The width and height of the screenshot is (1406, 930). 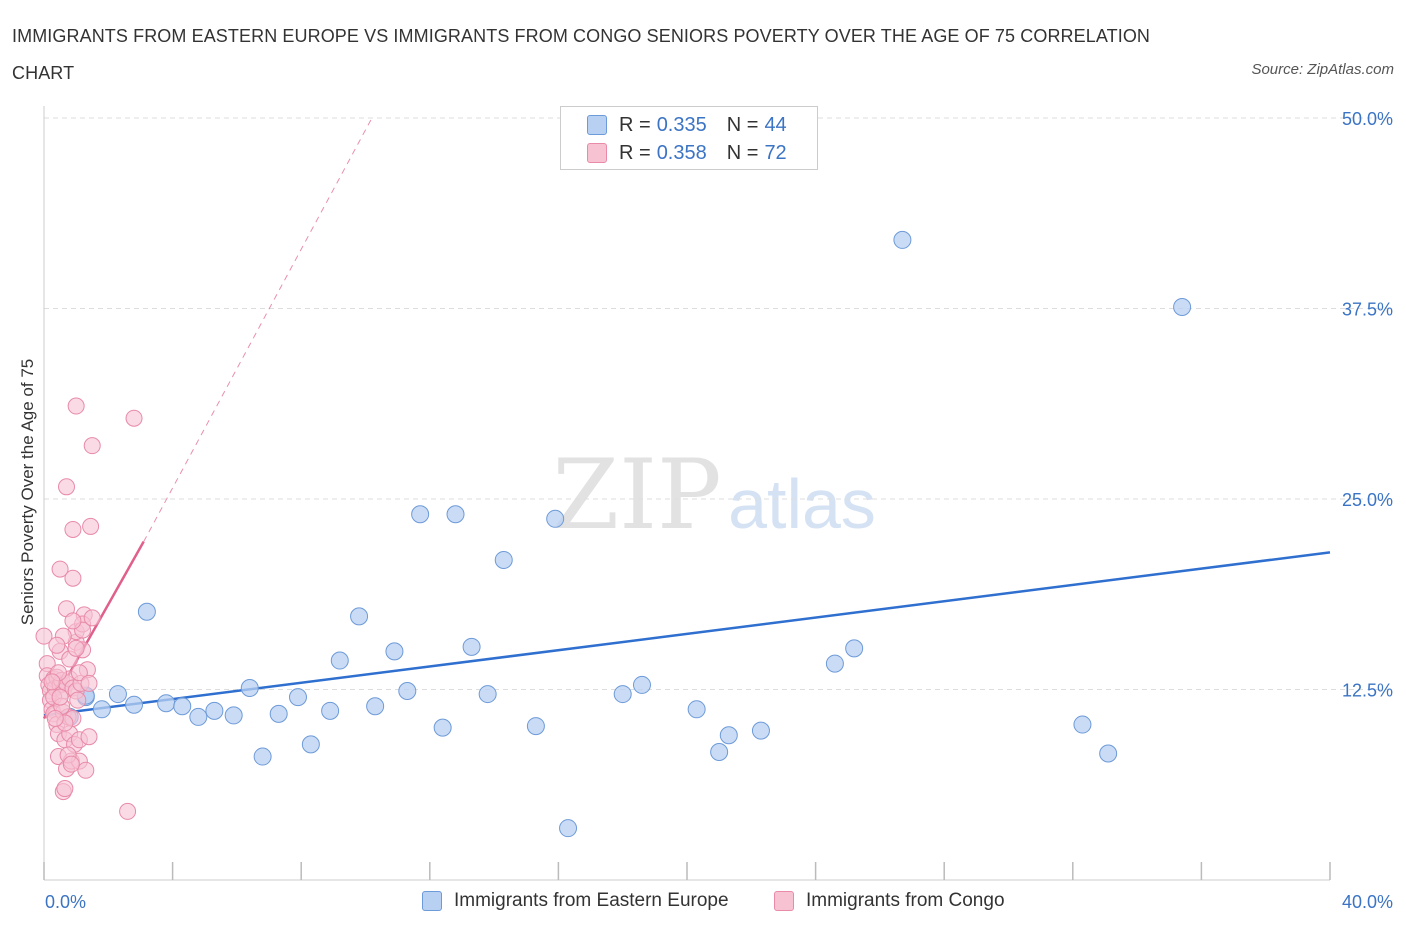 What do you see at coordinates (775, 152) in the screenshot?
I see `legend-n-value: 72` at bounding box center [775, 152].